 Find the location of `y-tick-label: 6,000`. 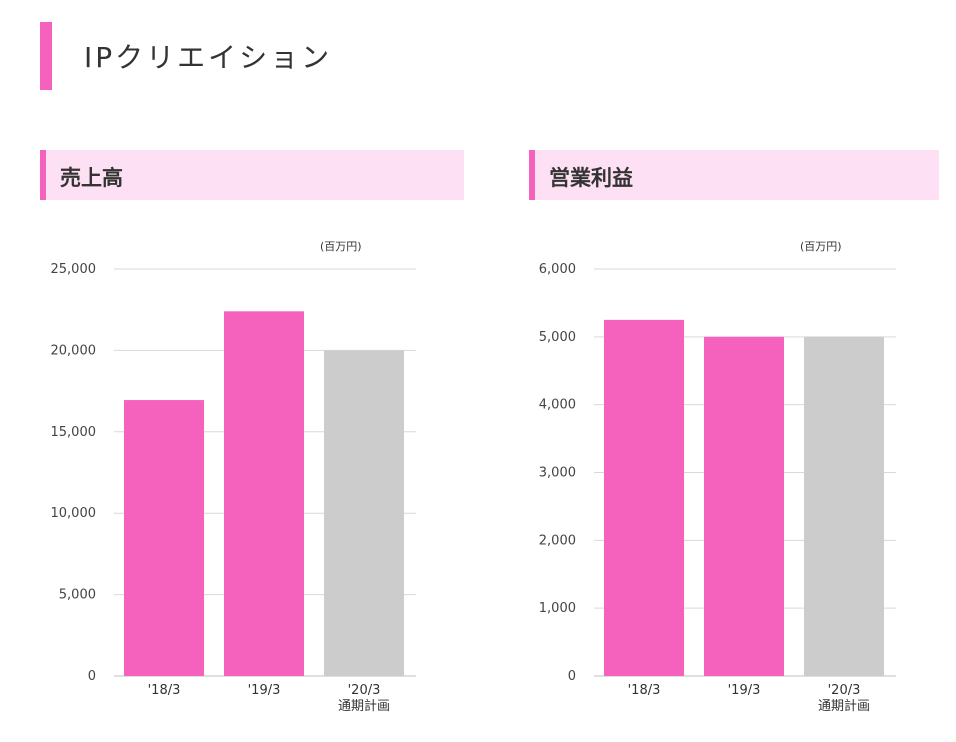

y-tick-label: 6,000 is located at coordinates (557, 269).